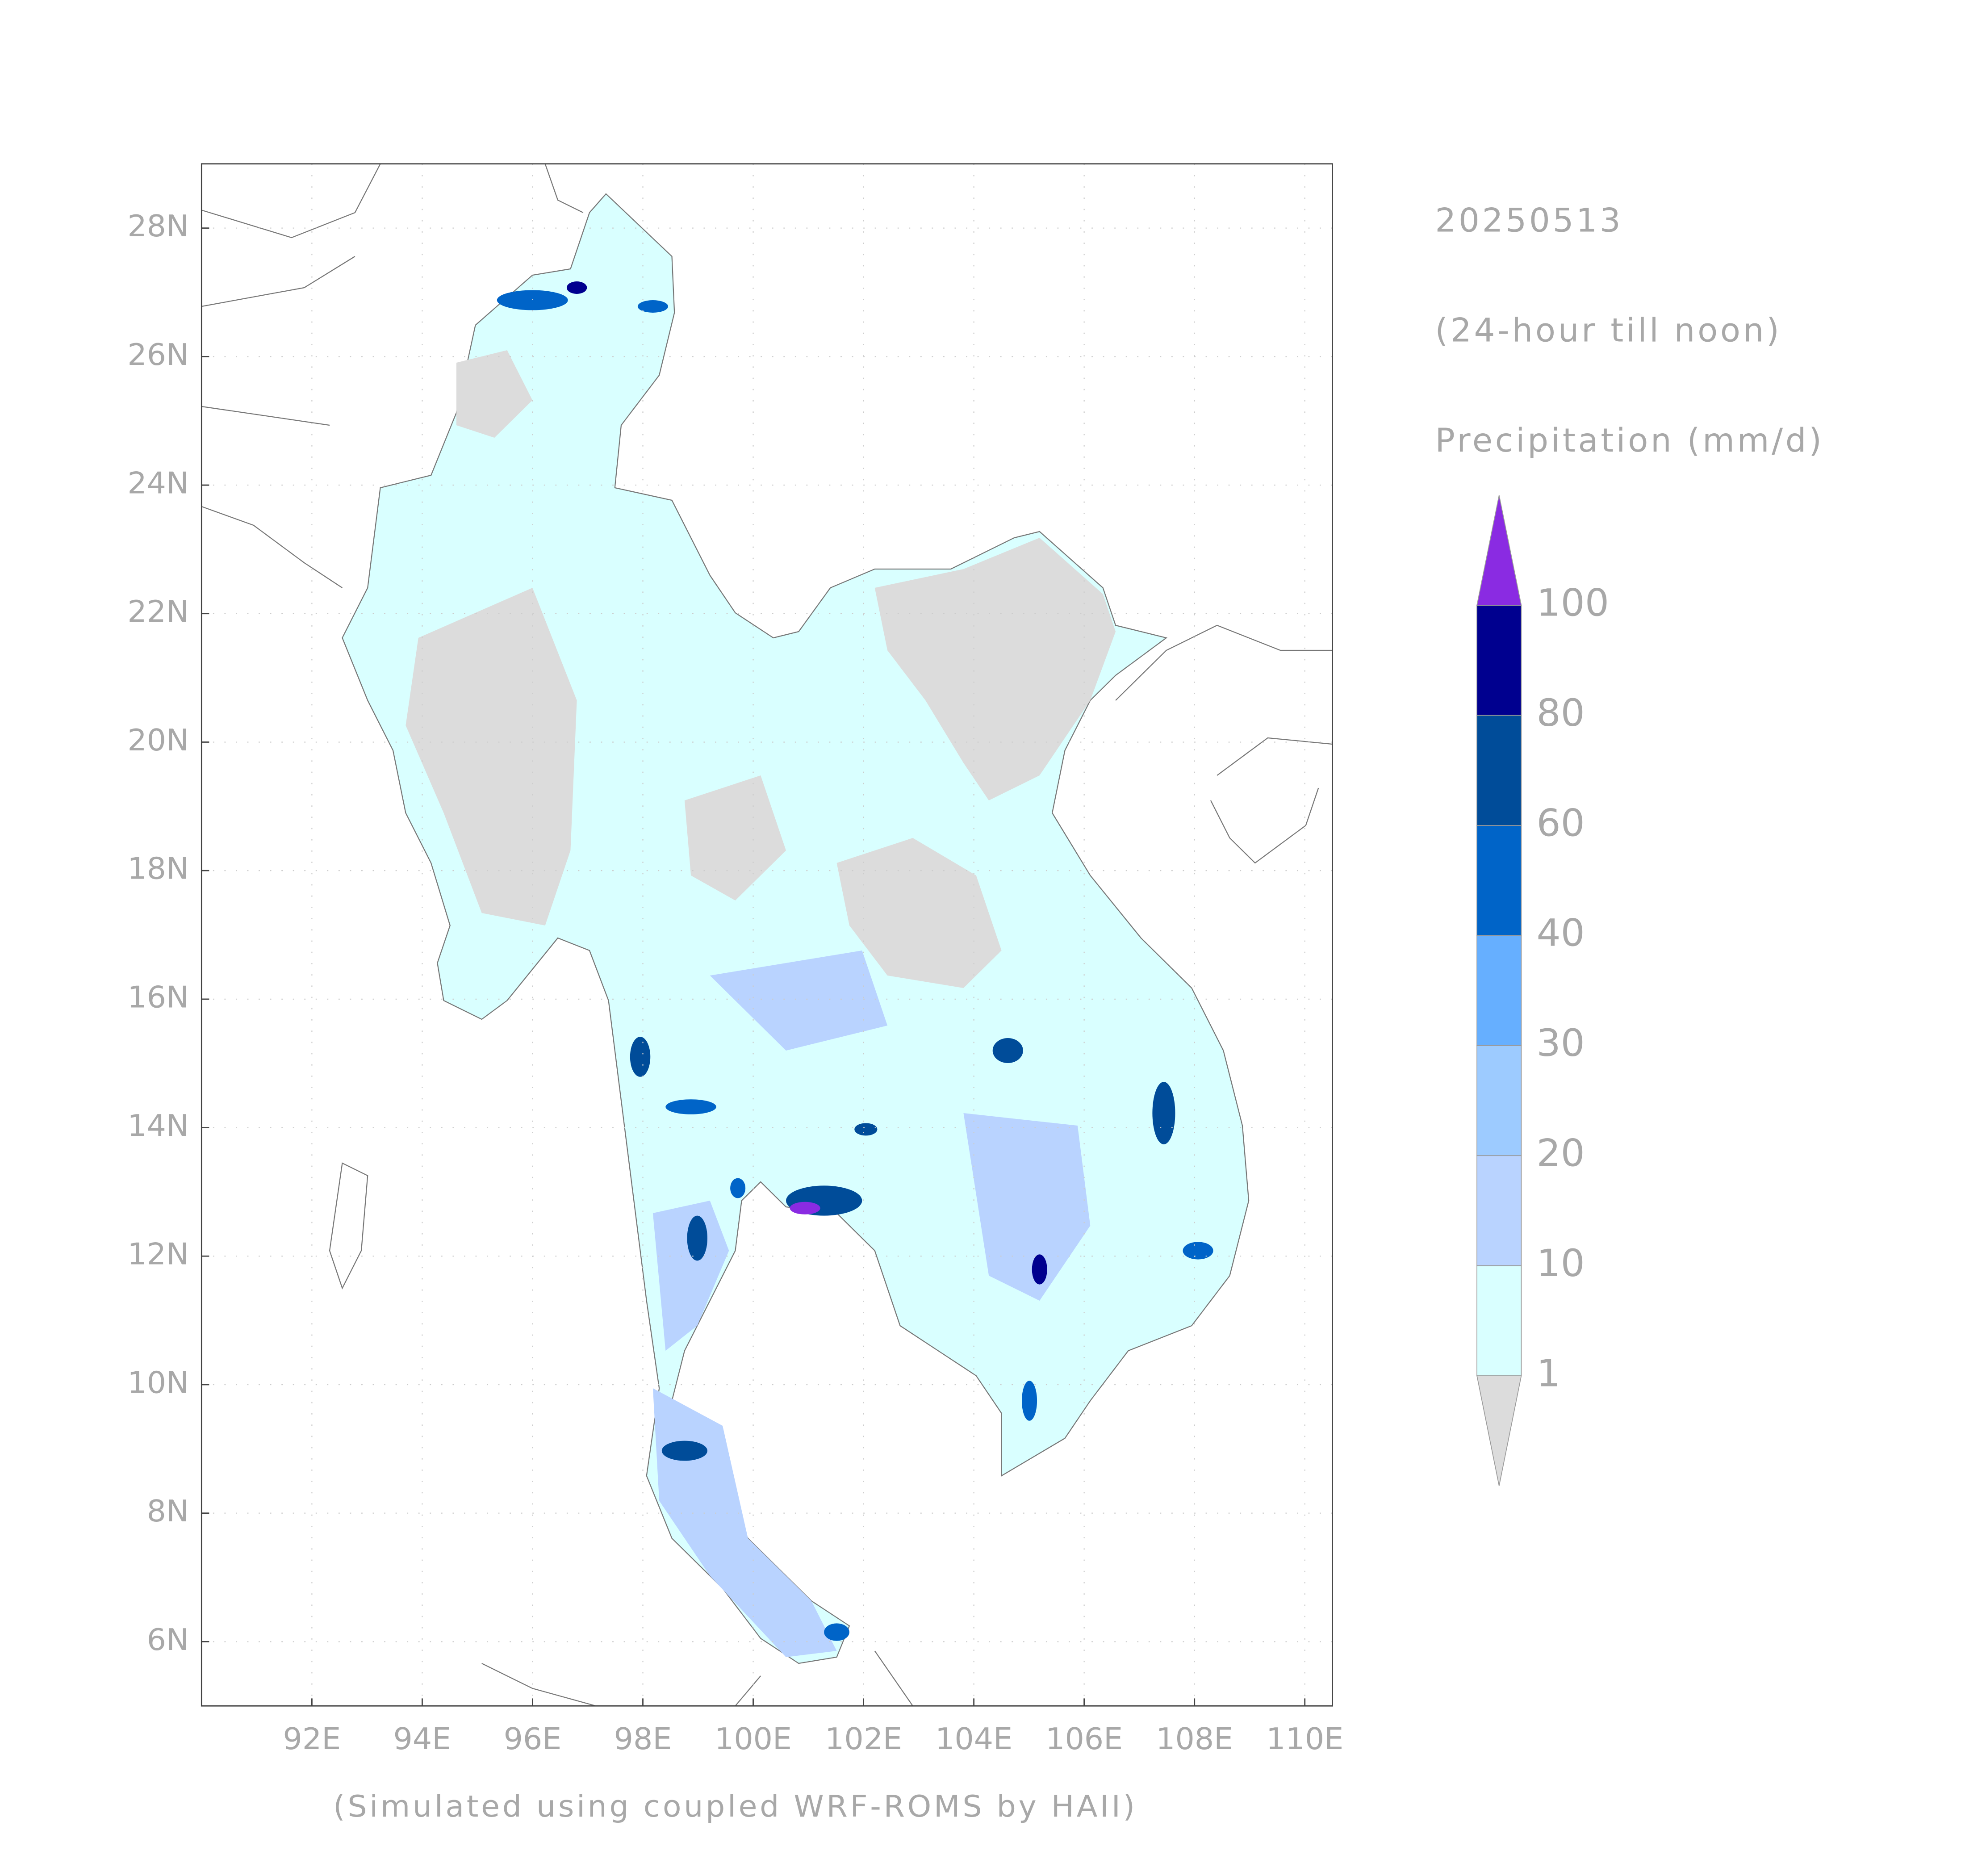 Image resolution: width=1965 pixels, height=1876 pixels. I want to click on subtitle: (24-hour till noon), so click(1608, 330).